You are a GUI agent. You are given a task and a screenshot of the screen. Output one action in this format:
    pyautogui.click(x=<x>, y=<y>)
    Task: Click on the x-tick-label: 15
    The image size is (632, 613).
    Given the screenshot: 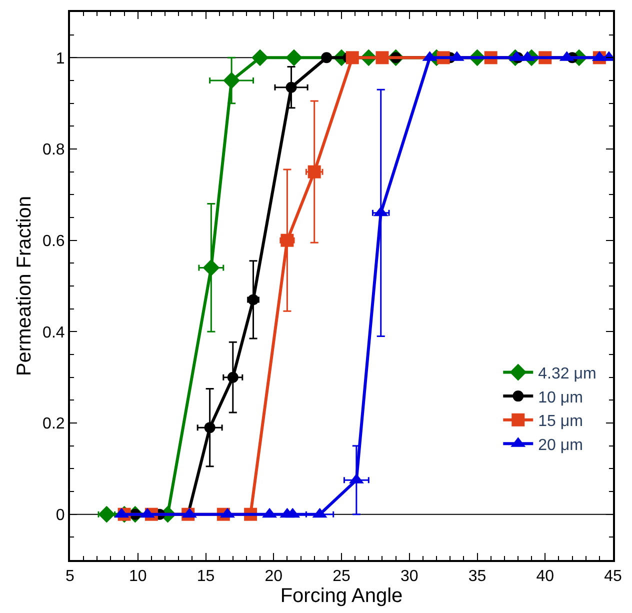 What is the action you would take?
    pyautogui.click(x=205, y=577)
    